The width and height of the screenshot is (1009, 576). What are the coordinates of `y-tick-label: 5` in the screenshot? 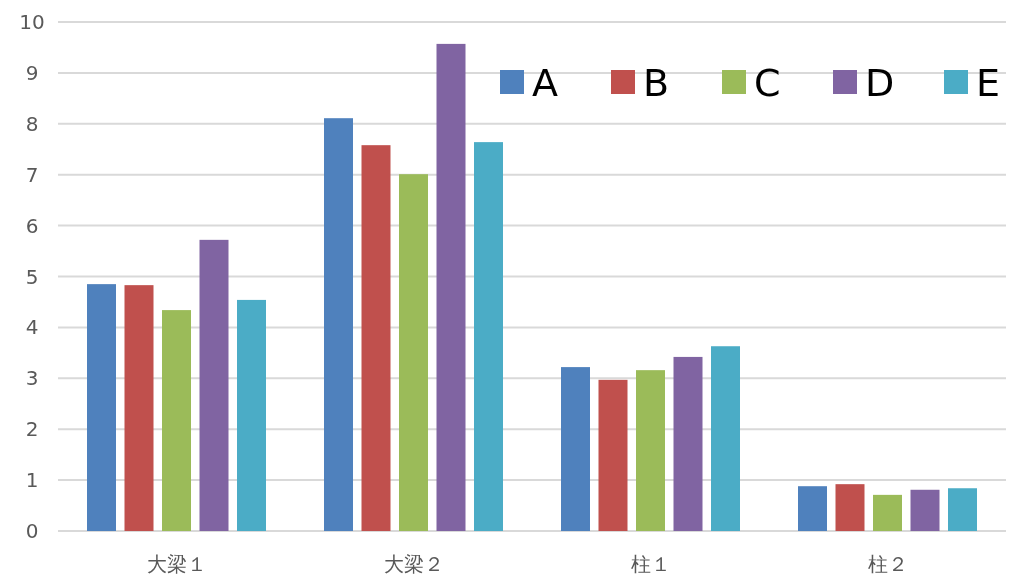 It's located at (32, 276).